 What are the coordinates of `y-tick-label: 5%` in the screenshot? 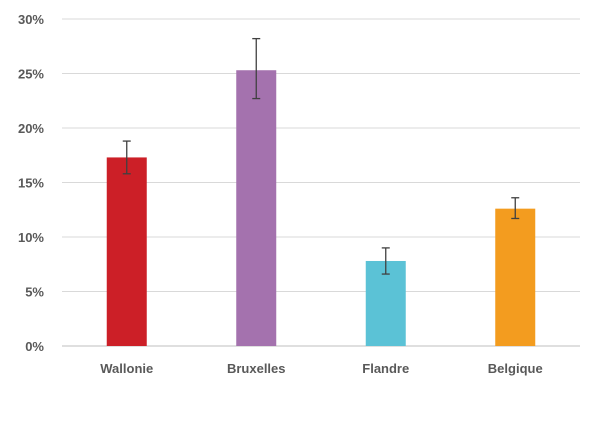 It's located at (34, 292).